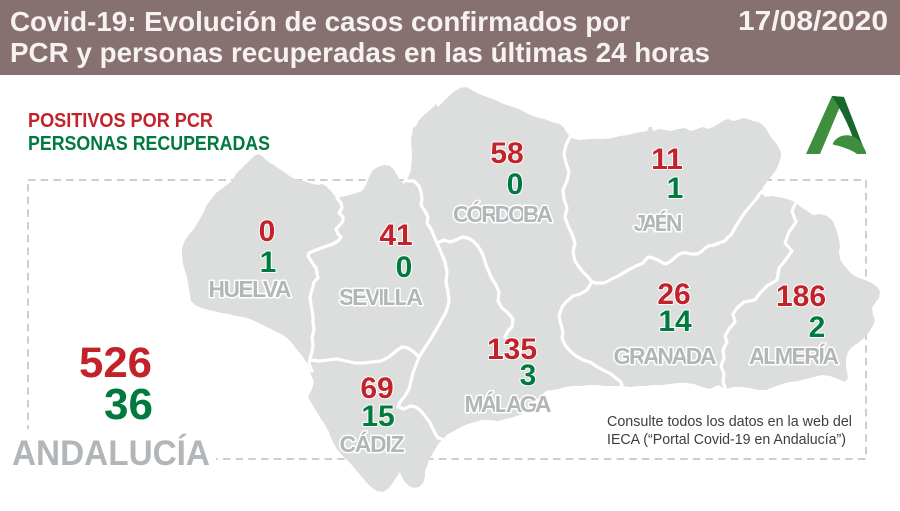 The width and height of the screenshot is (900, 511). What do you see at coordinates (128, 404) in the screenshot?
I see `svg-text: 36` at bounding box center [128, 404].